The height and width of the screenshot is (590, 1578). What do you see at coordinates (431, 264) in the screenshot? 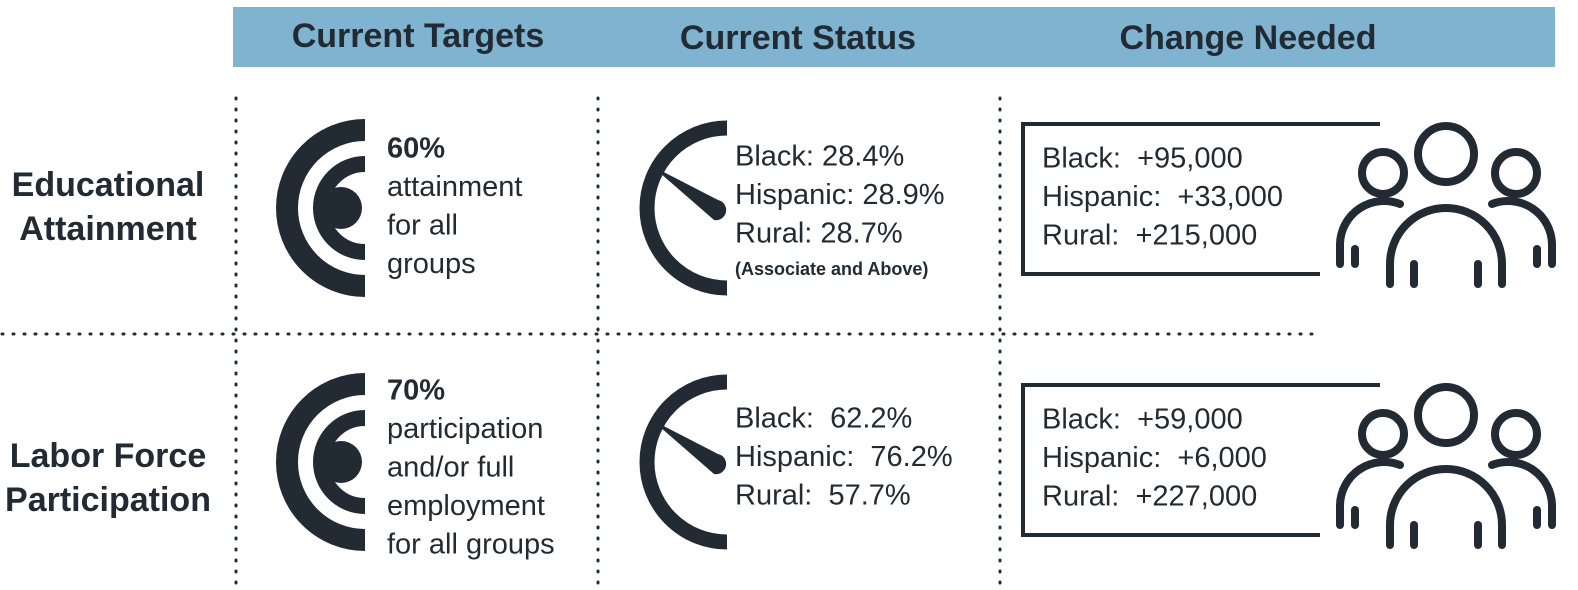
I see `target-text: groups` at bounding box center [431, 264].